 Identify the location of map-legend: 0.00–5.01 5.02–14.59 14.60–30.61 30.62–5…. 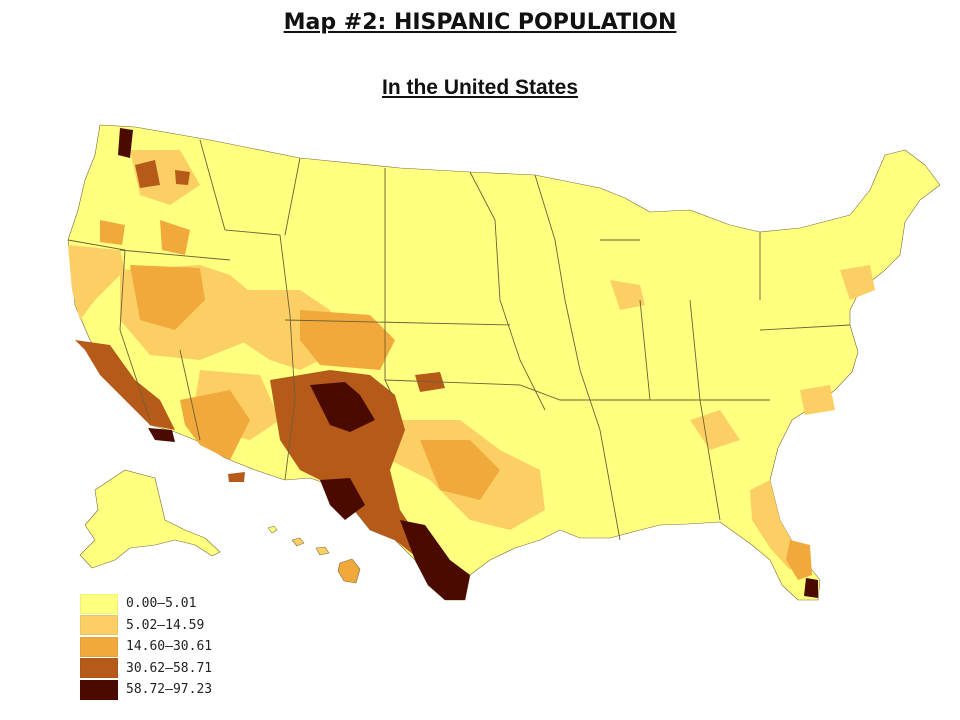
(146, 647).